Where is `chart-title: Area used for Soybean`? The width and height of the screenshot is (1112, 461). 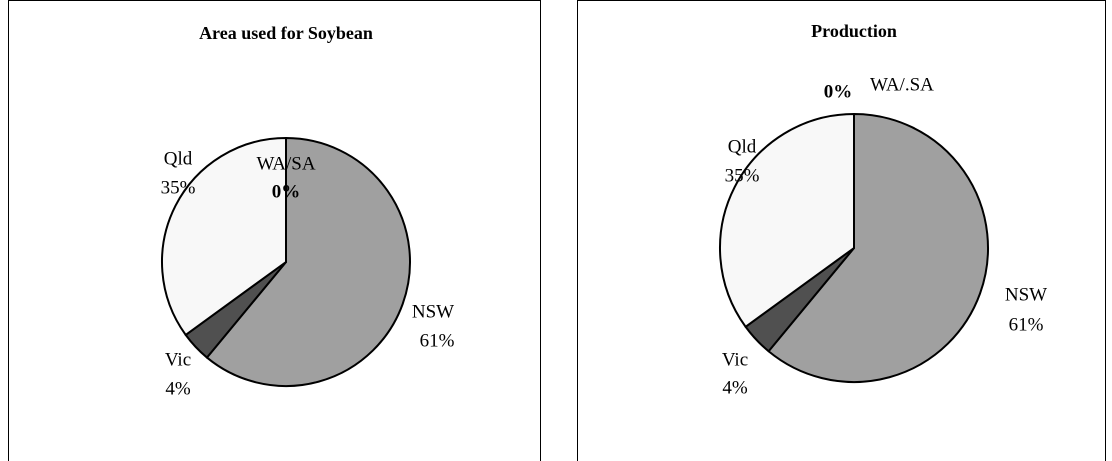 chart-title: Area used for Soybean is located at coordinates (286, 33).